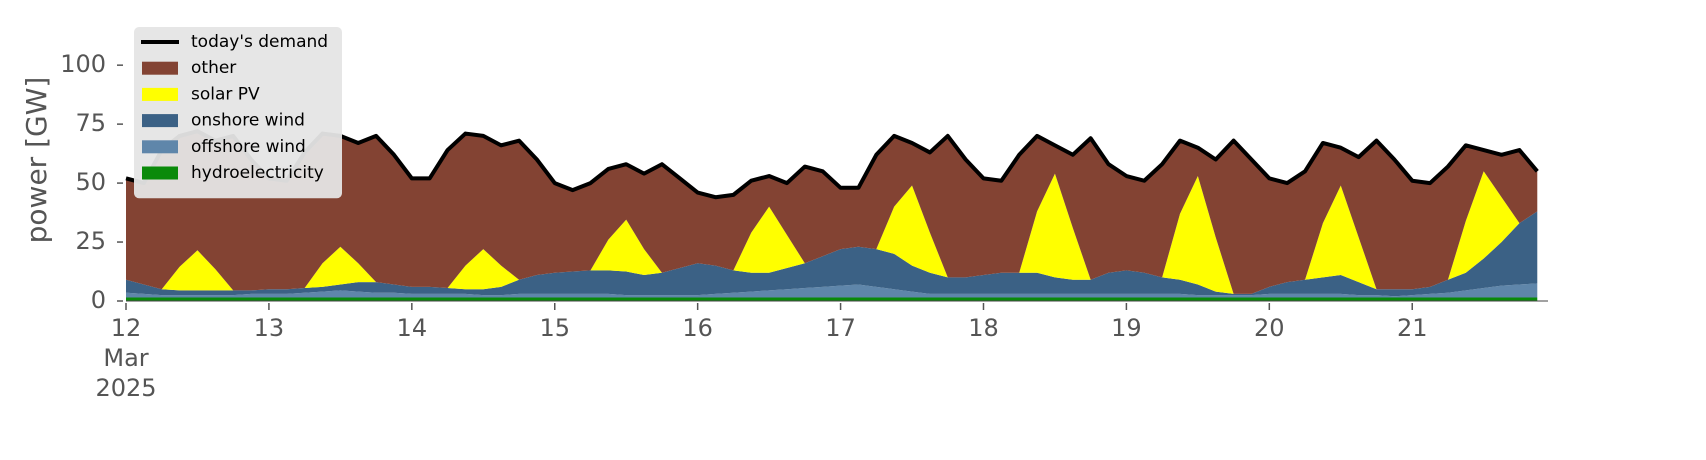 The width and height of the screenshot is (1706, 460). I want to click on y-tick-label: 50, so click(90, 182).